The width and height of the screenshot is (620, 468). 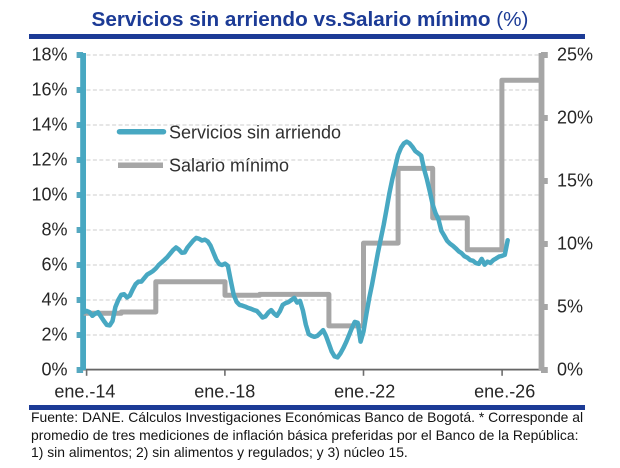 What do you see at coordinates (575, 117) in the screenshot?
I see `svg-text: 20%` at bounding box center [575, 117].